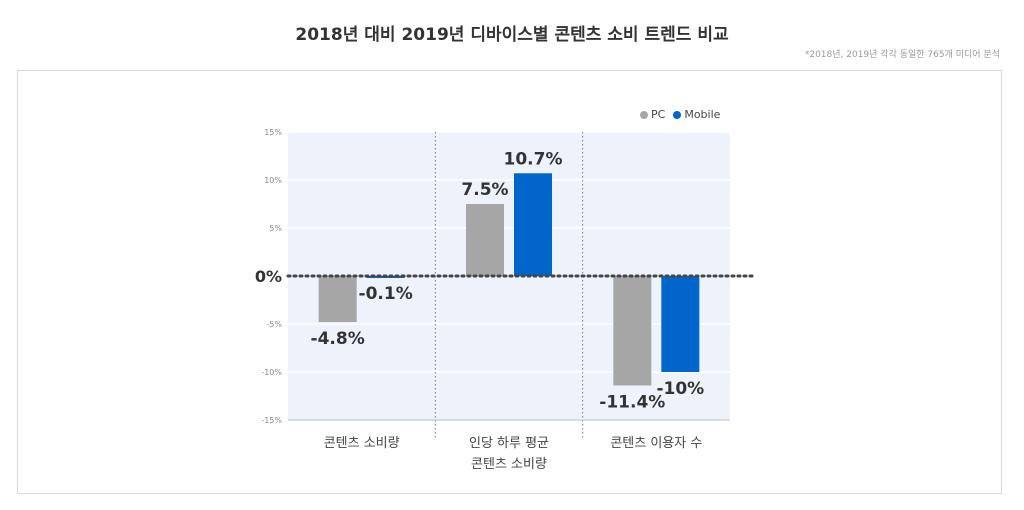 Image resolution: width=1024 pixels, height=510 pixels. Describe the element at coordinates (512, 35) in the screenshot. I see `chart-title: 2018년 대비 2019년 디바이스별 콘텐츠 소비 트렌드 비교` at that location.